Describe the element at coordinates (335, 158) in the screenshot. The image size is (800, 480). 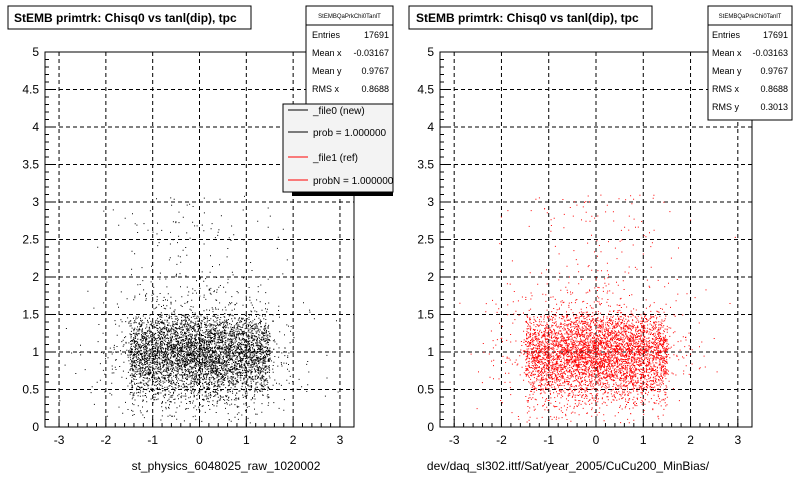
I see `legend-label-2: _file1 (ref)` at that location.